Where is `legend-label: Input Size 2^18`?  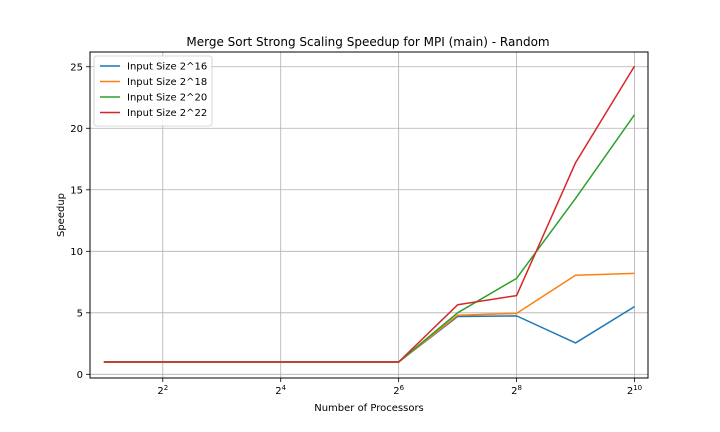 legend-label: Input Size 2^18 is located at coordinates (167, 82).